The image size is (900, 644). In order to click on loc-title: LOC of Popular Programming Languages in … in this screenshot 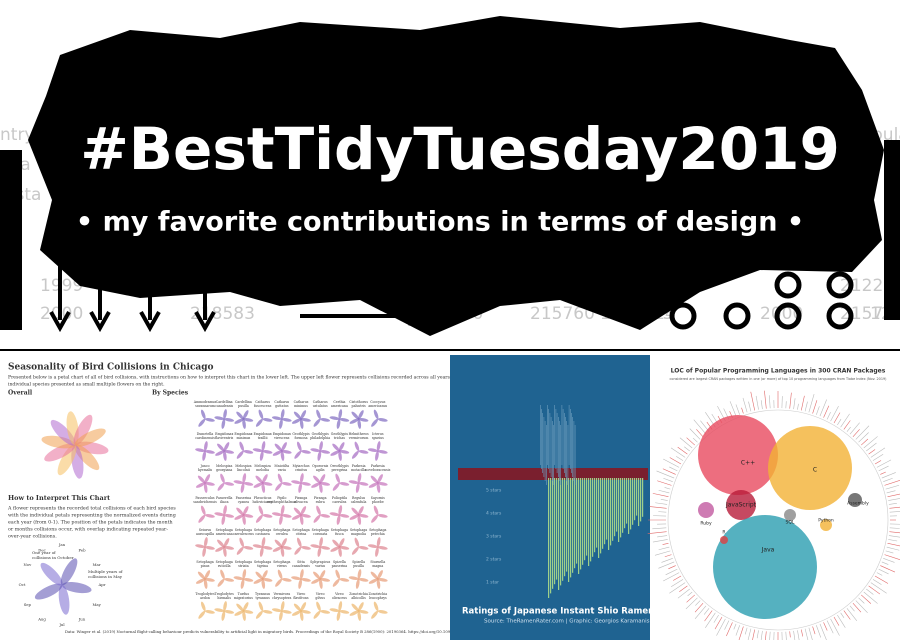, I will do `click(778, 371)`.